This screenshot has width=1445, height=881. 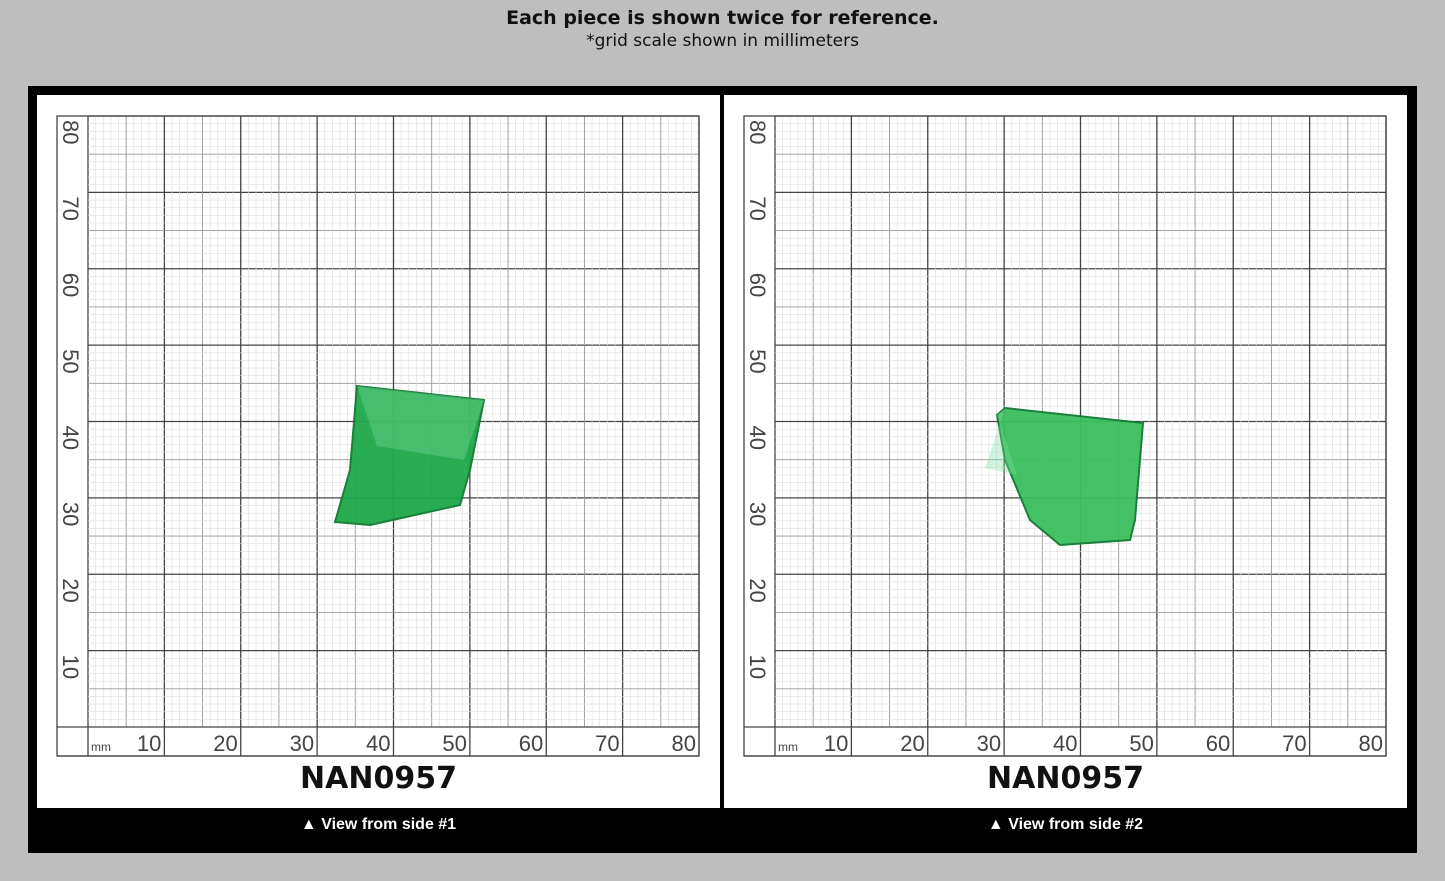 I want to click on caption-side-1: ▲ View from side #1, so click(x=378, y=824).